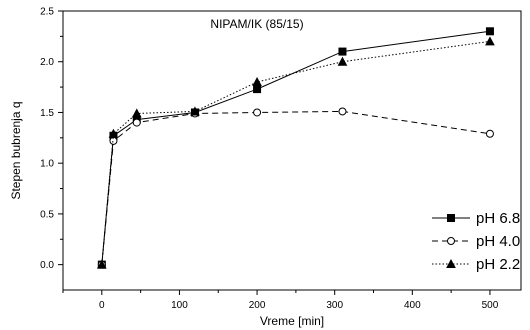 Image resolution: width=530 pixels, height=330 pixels. What do you see at coordinates (498, 241) in the screenshot?
I see `legend-label: pH 4.0` at bounding box center [498, 241].